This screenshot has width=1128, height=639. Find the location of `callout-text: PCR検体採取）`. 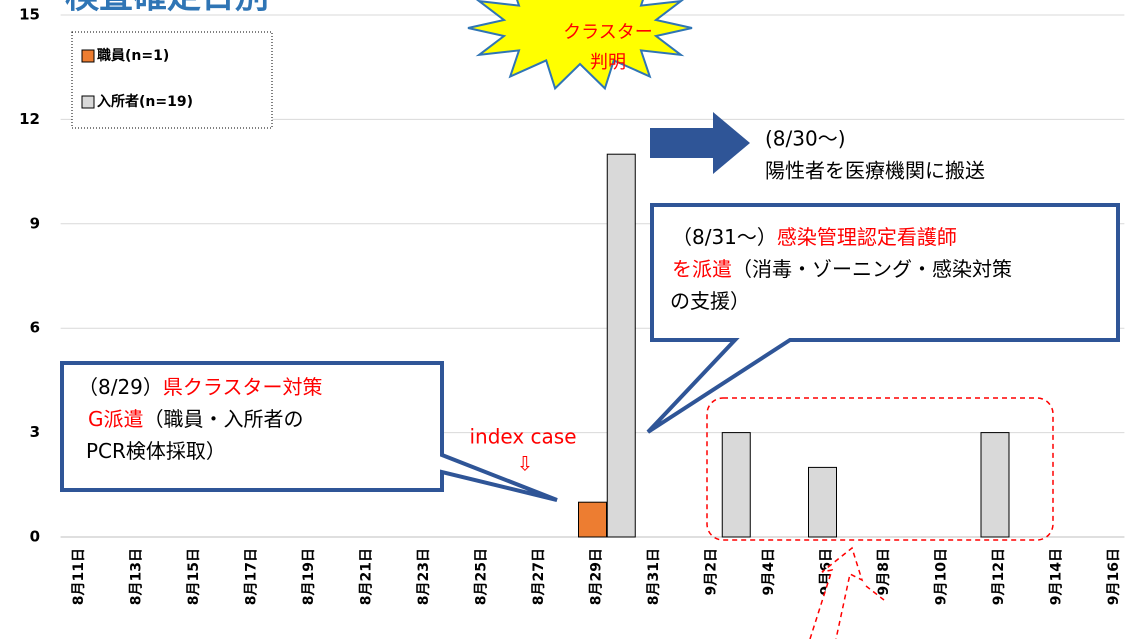

callout-text: PCR検体採取） is located at coordinates (156, 451).